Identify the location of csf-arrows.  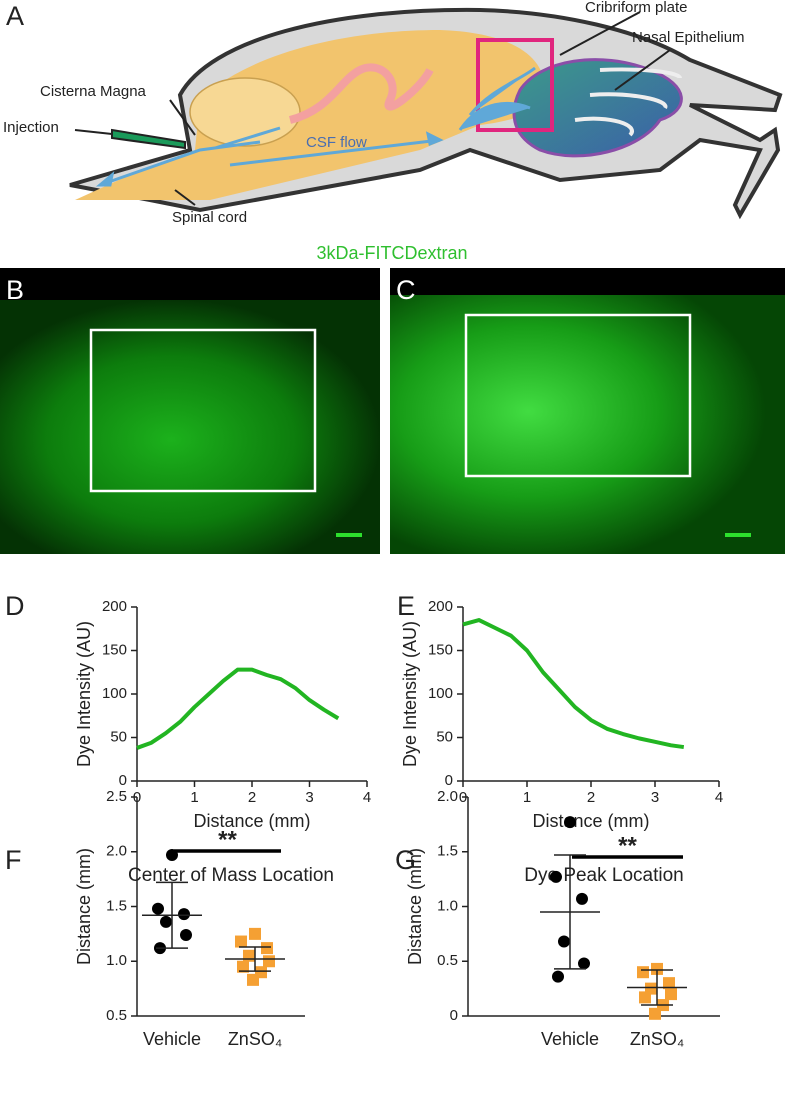
(270, 156).